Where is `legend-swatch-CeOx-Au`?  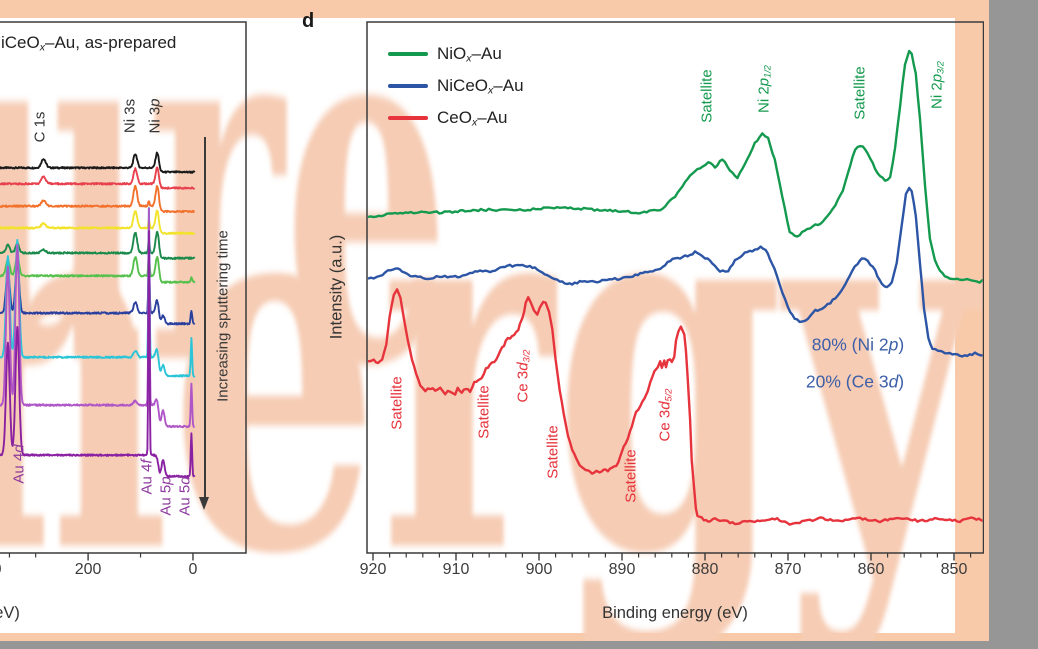 legend-swatch-CeOx-Au is located at coordinates (408, 118).